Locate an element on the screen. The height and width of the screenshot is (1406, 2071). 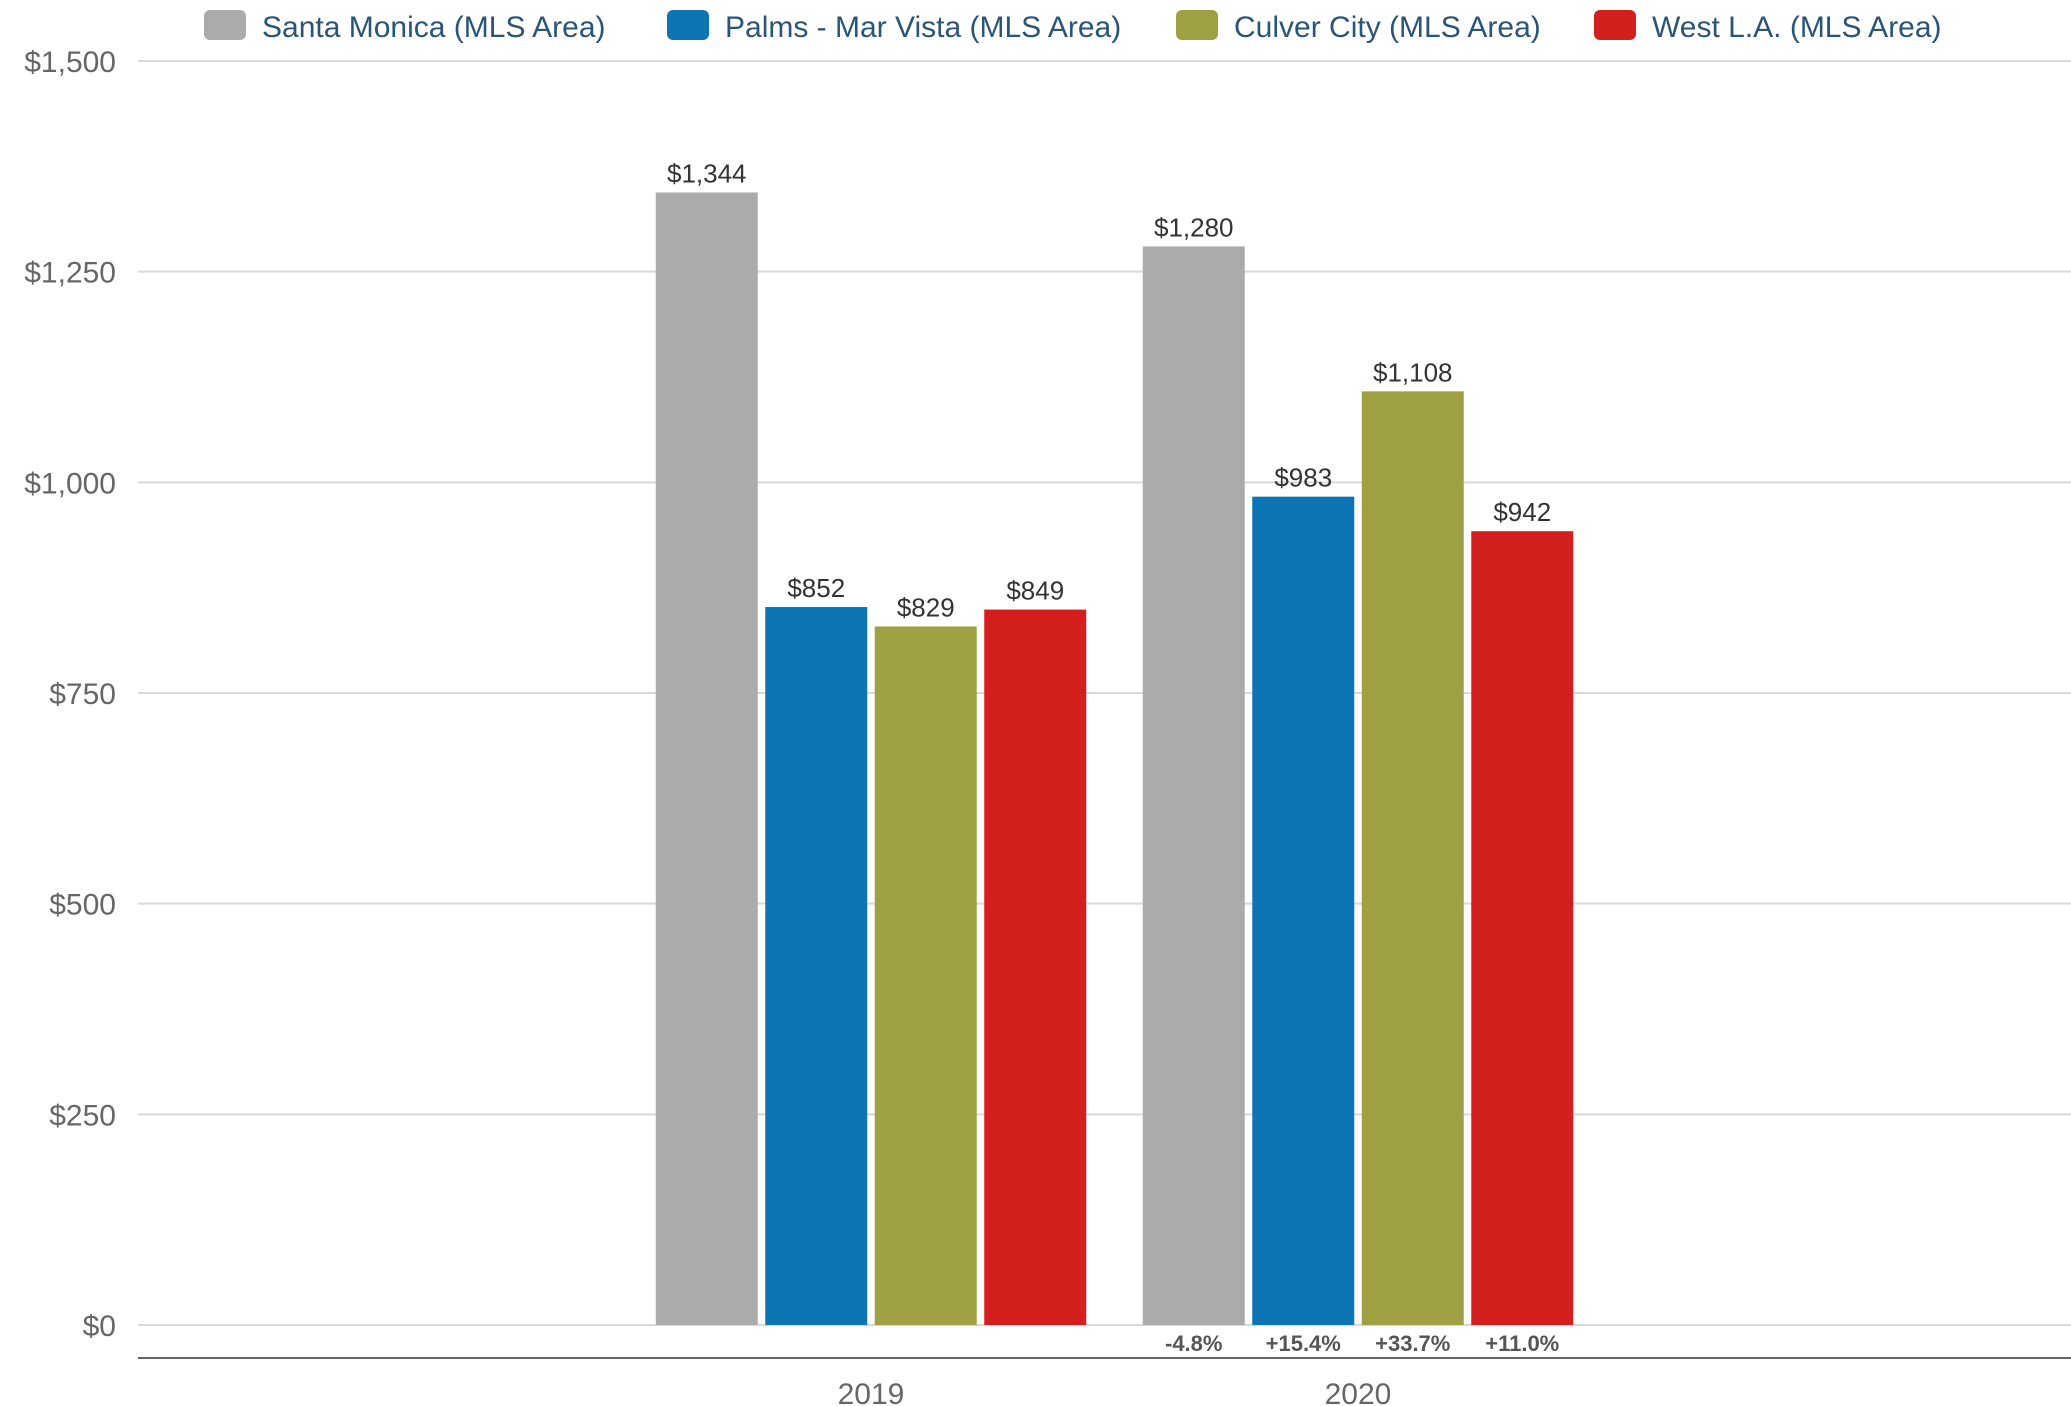
y-tick-label: $0 is located at coordinates (99, 1326).